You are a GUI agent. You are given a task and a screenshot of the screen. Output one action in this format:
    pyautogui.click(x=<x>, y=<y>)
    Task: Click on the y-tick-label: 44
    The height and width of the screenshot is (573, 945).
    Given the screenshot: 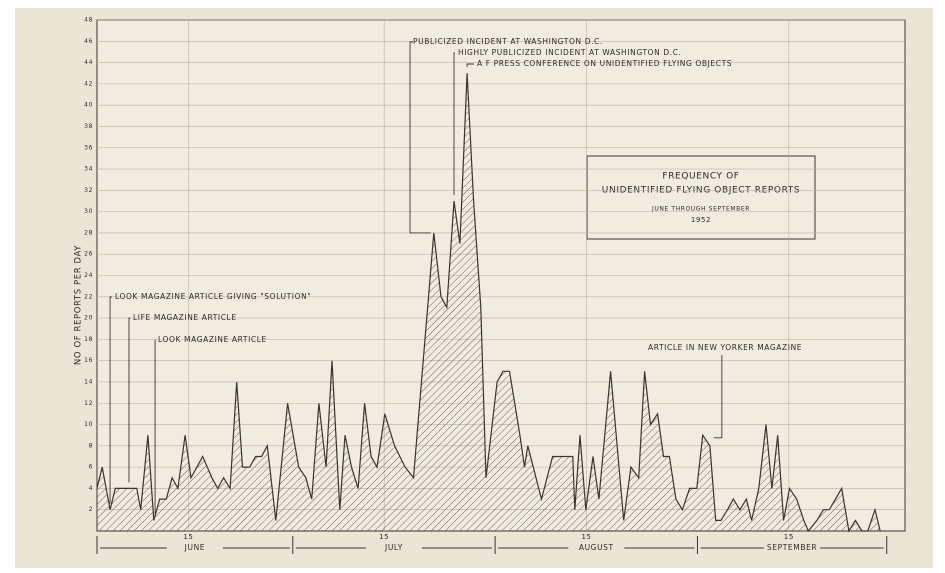 What is the action you would take?
    pyautogui.click(x=88, y=62)
    